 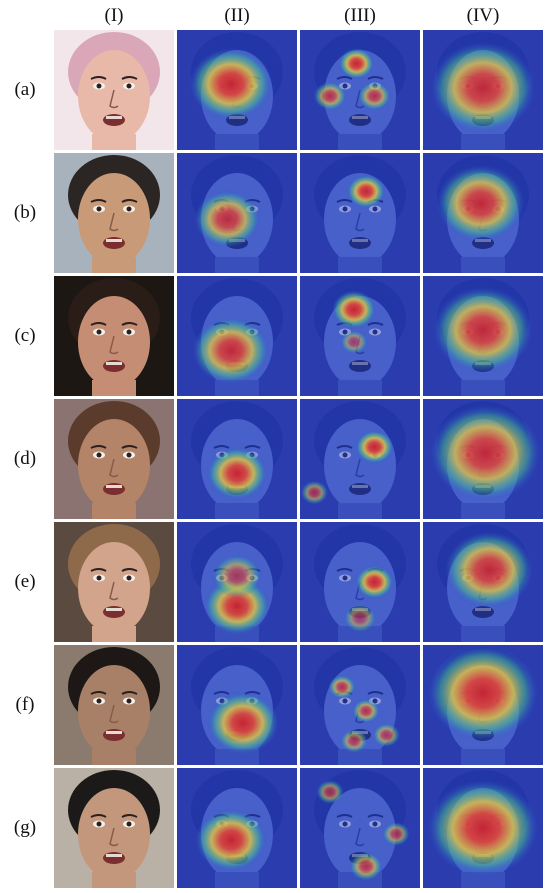 I want to click on attention-map-iv-b, so click(x=483, y=213).